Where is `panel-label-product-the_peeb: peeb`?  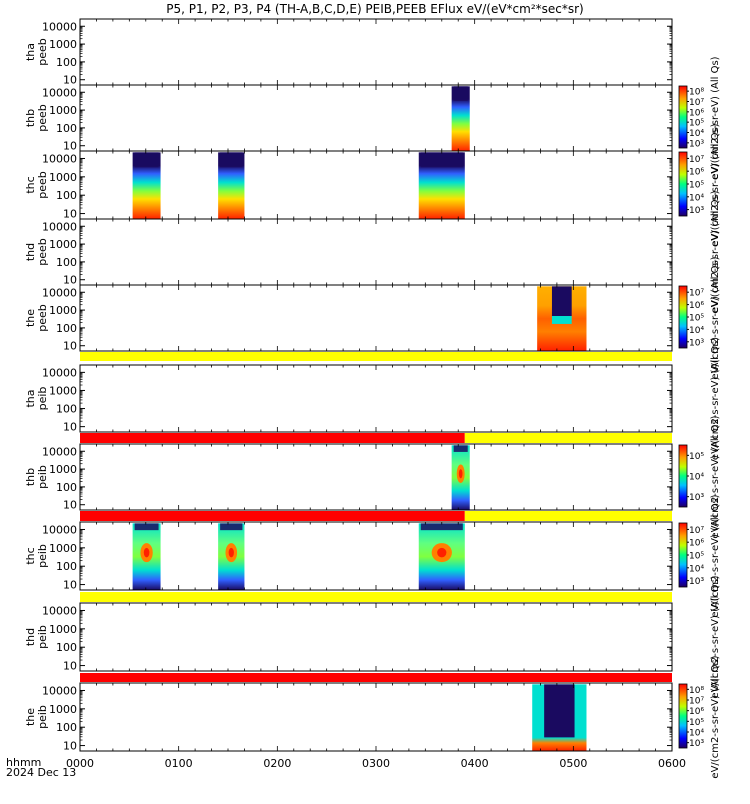
panel-label-product-the_peeb: peeb is located at coordinates (42, 318).